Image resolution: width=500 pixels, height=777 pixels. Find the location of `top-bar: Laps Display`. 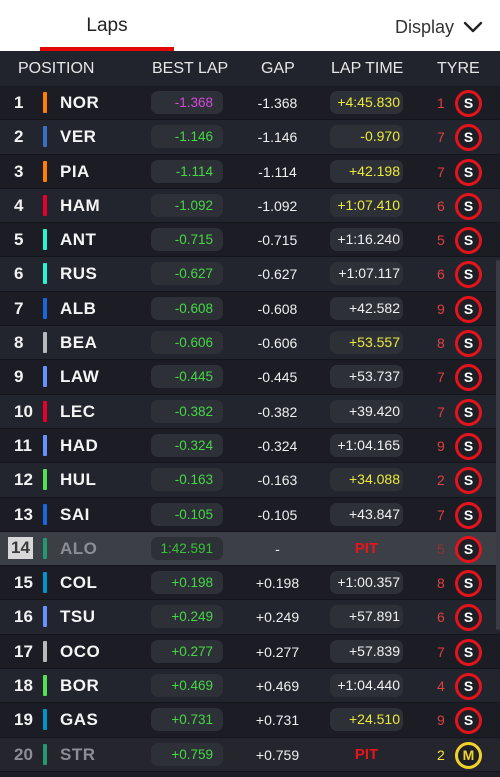

top-bar: Laps Display is located at coordinates (250, 25).